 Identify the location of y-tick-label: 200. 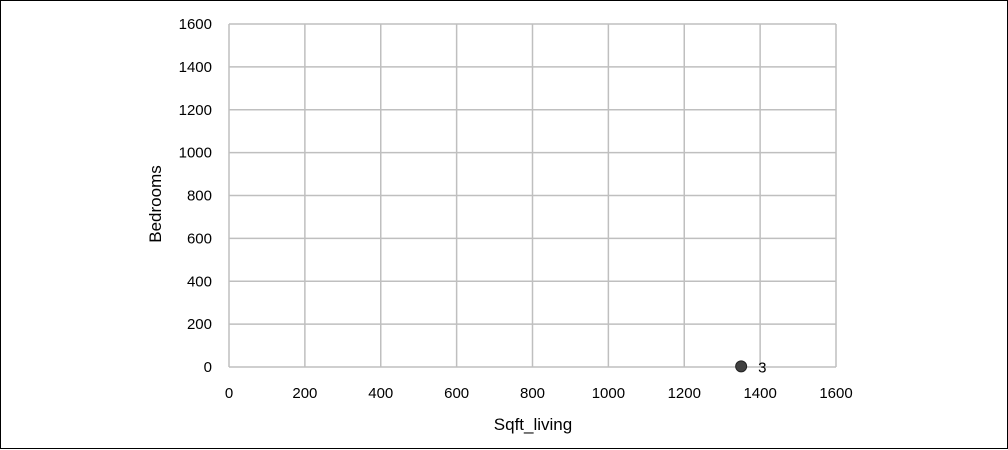
(199, 324).